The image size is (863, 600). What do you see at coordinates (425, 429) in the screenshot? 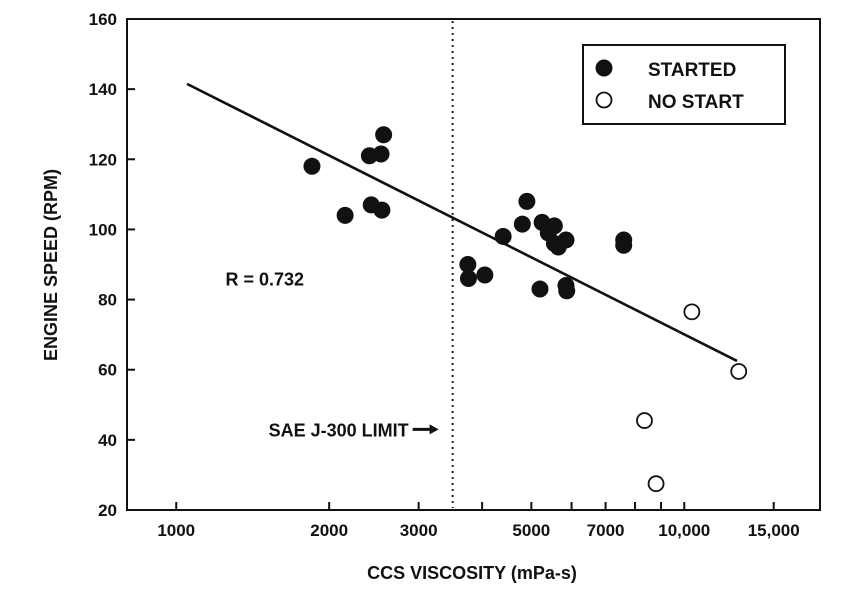
I see `sae-limit-arrow` at bounding box center [425, 429].